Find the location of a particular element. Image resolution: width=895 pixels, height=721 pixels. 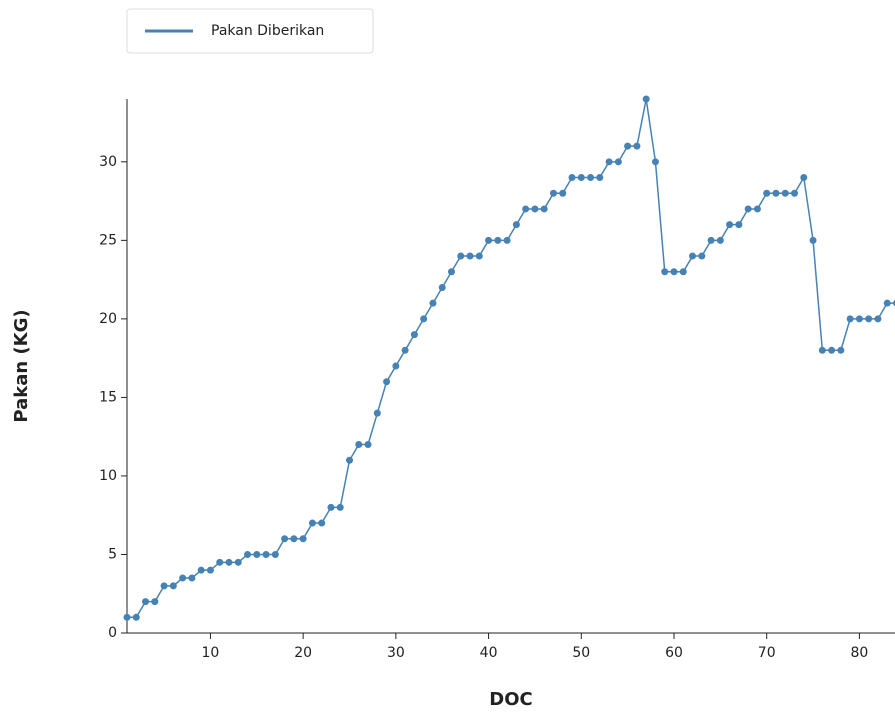

x-tick-label: 70 is located at coordinates (767, 653).